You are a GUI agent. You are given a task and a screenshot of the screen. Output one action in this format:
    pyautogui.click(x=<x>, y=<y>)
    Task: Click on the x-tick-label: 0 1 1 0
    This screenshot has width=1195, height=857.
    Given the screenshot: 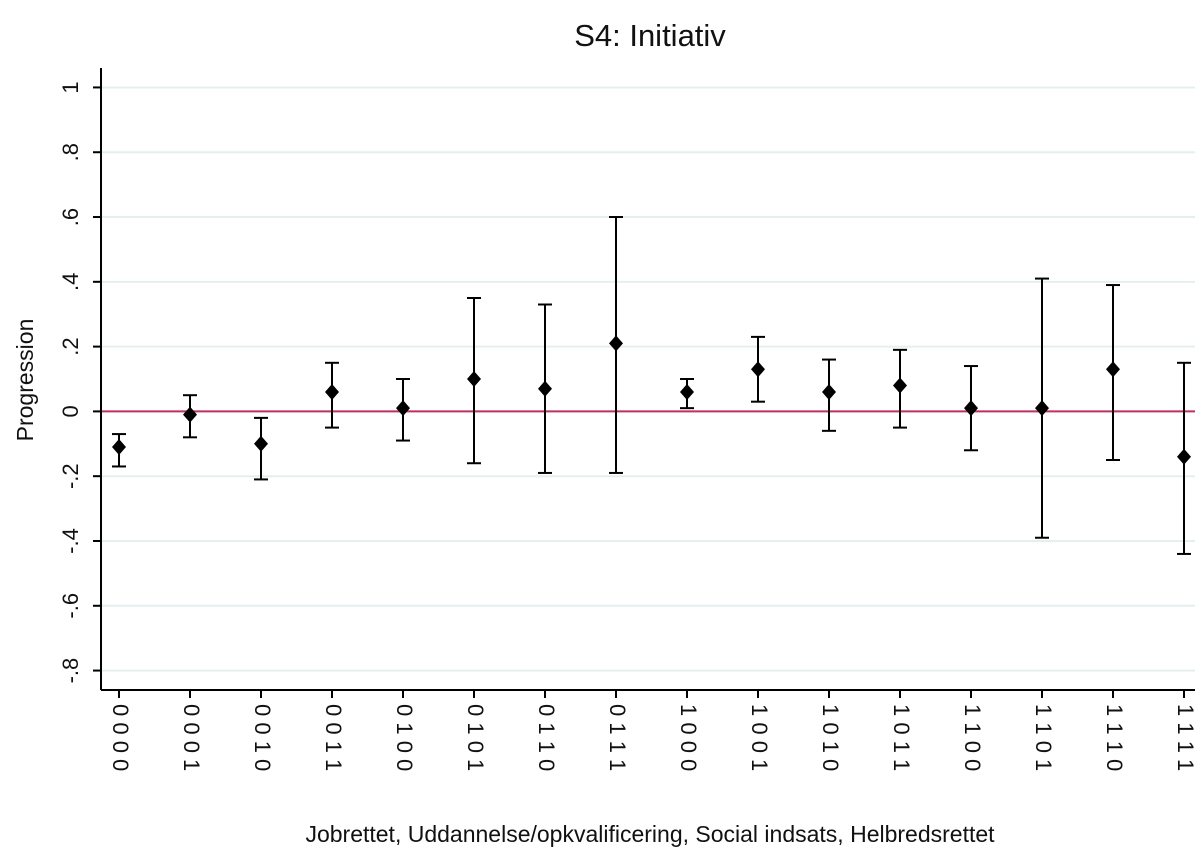 What is the action you would take?
    pyautogui.click(x=546, y=737)
    